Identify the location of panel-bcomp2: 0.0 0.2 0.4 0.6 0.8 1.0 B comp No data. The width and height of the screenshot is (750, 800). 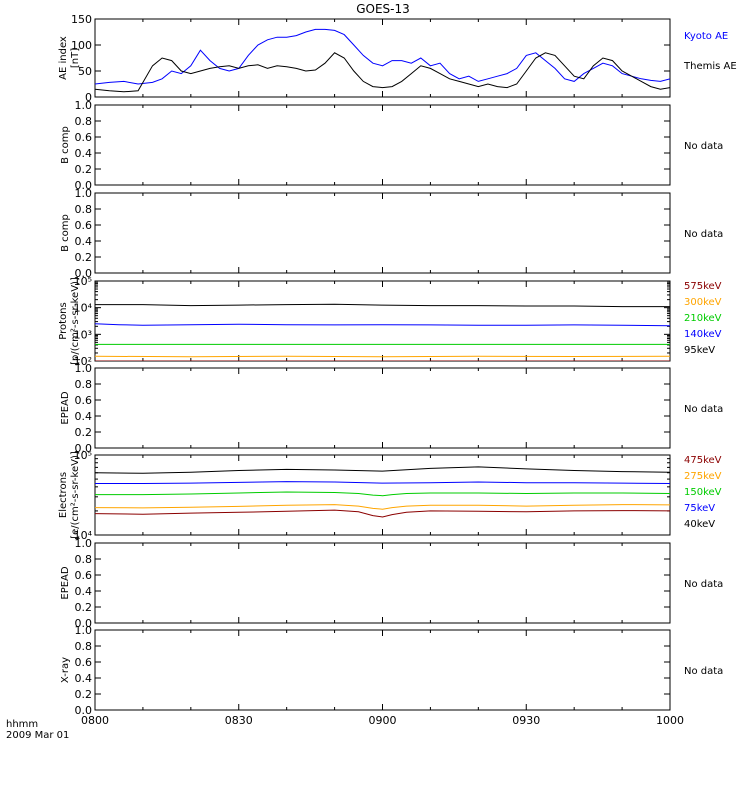
(391, 233).